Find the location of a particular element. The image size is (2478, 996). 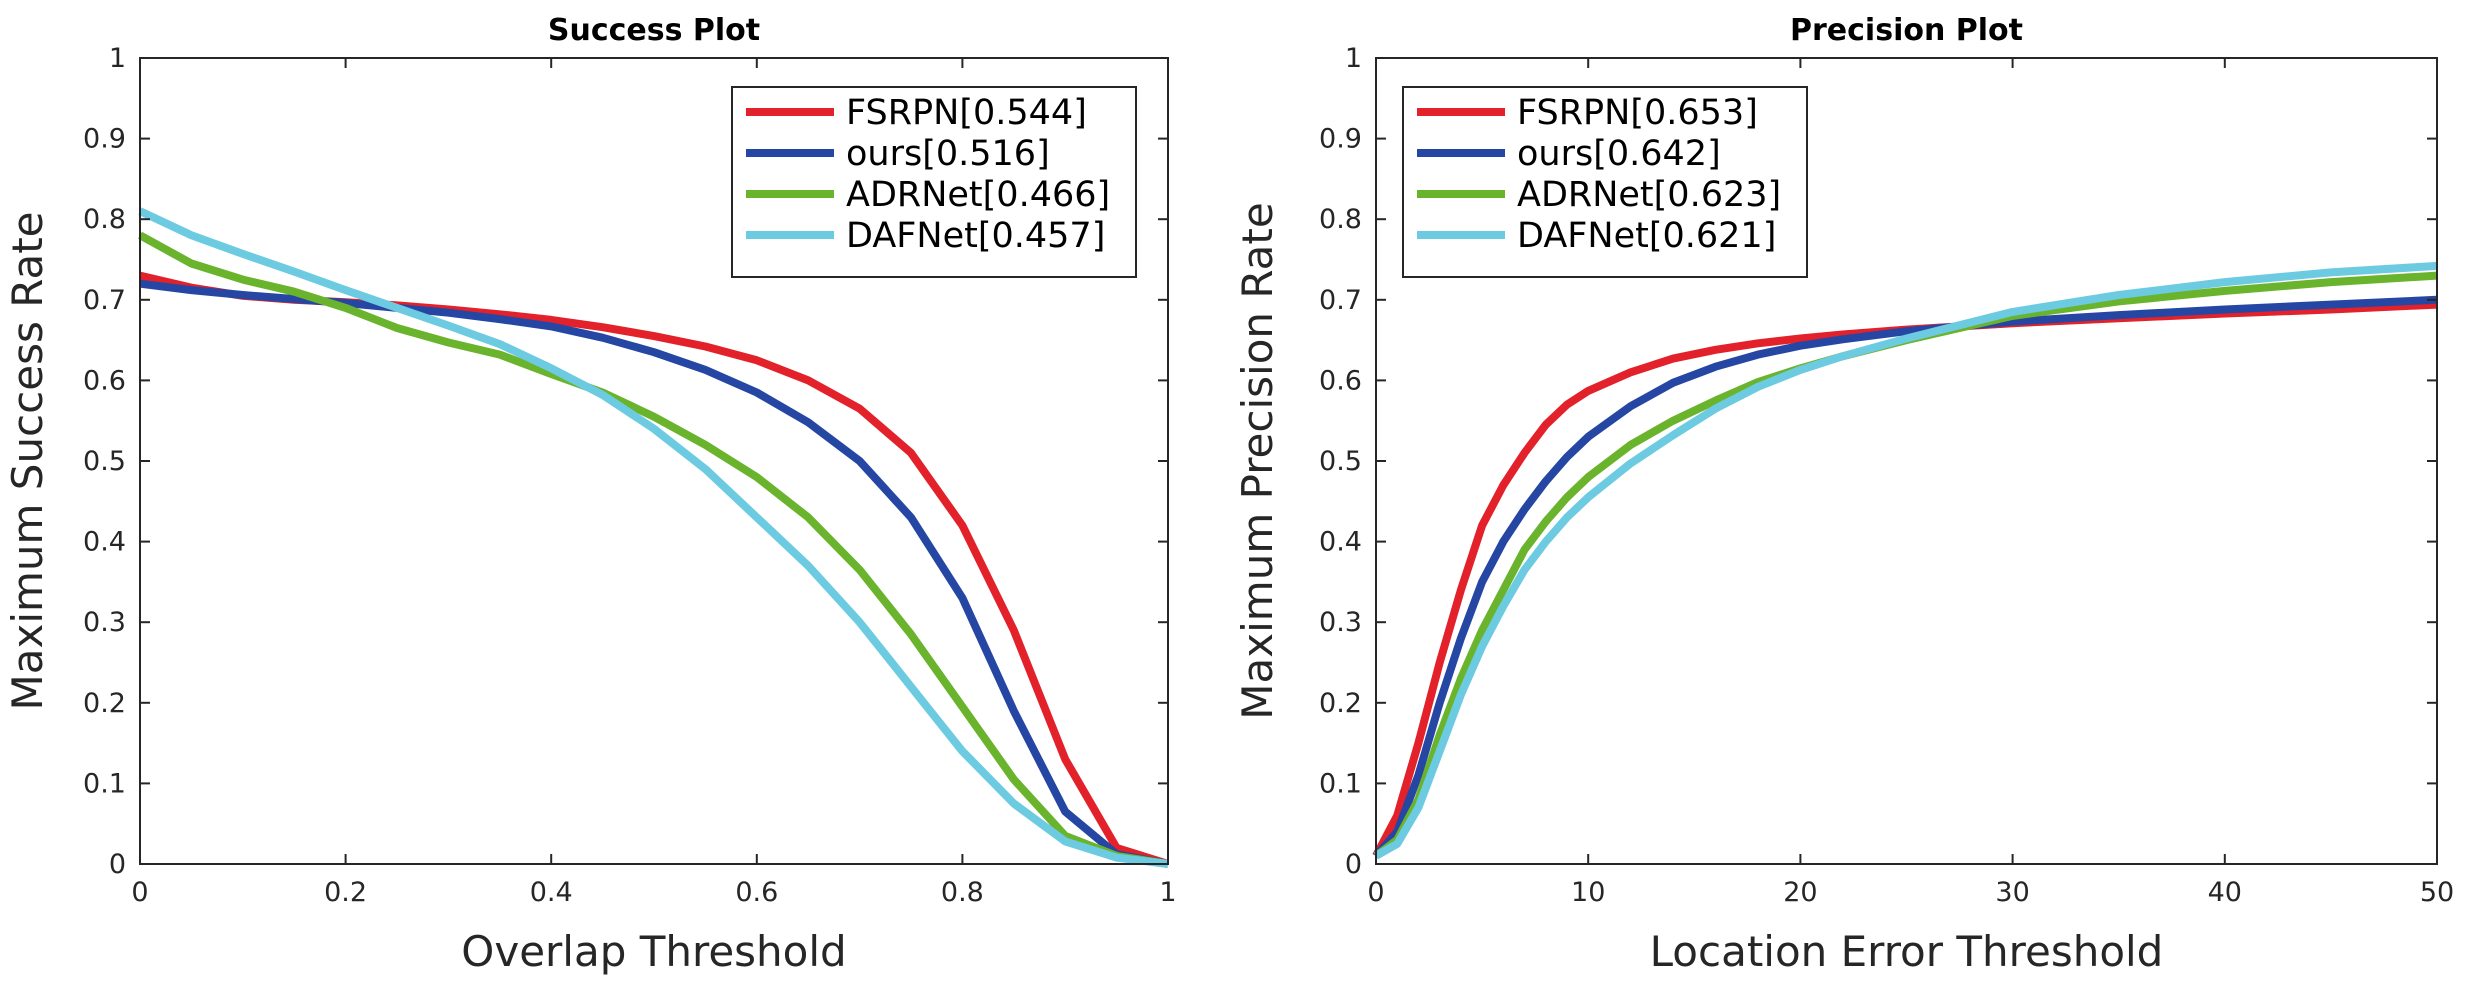

legend-label-ours: ours[0.516] is located at coordinates (948, 154).